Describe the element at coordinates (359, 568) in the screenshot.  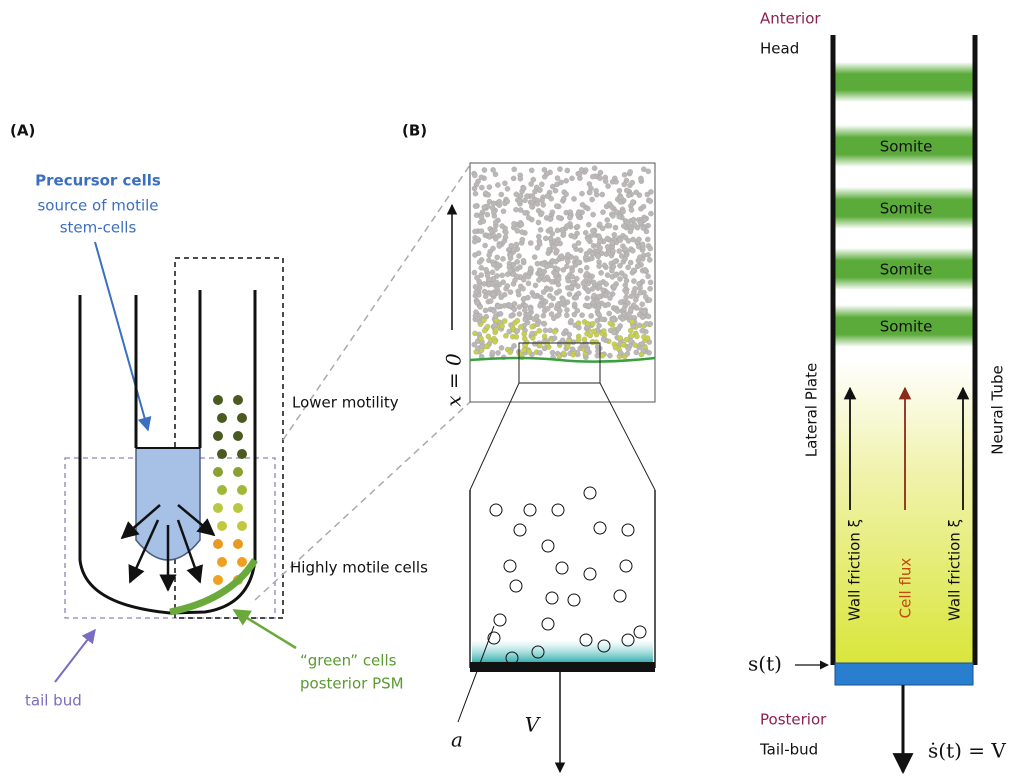
I see `highly-motile-label: Highly motile cells` at that location.